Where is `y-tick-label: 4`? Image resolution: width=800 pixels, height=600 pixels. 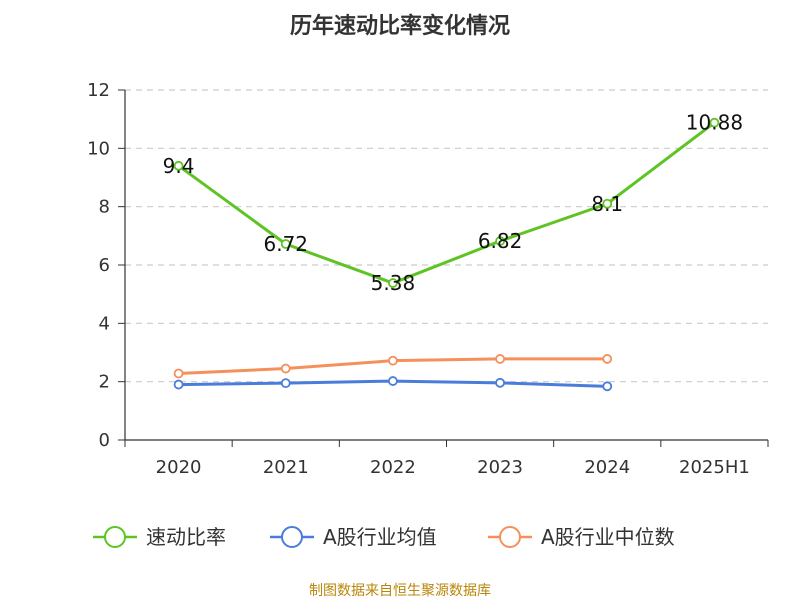 y-tick-label: 4 is located at coordinates (104, 323).